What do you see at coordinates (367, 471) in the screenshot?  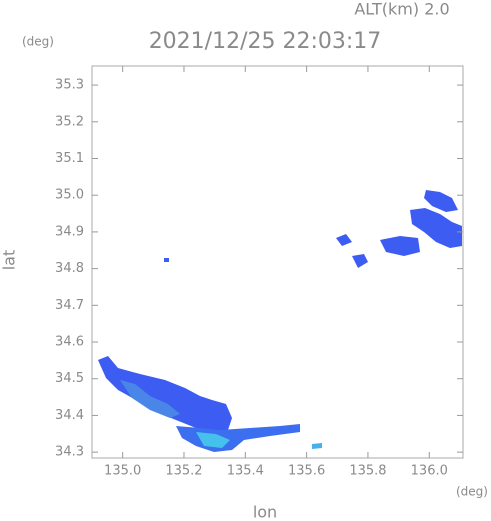 I see `x-tick-label: 135.8` at bounding box center [367, 471].